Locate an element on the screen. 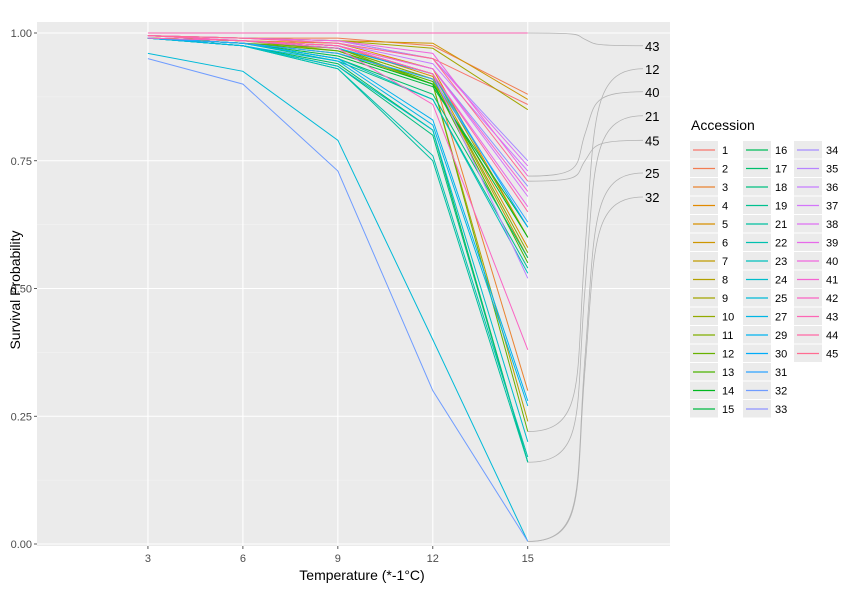  legend-label-41: 41 is located at coordinates (832, 281).